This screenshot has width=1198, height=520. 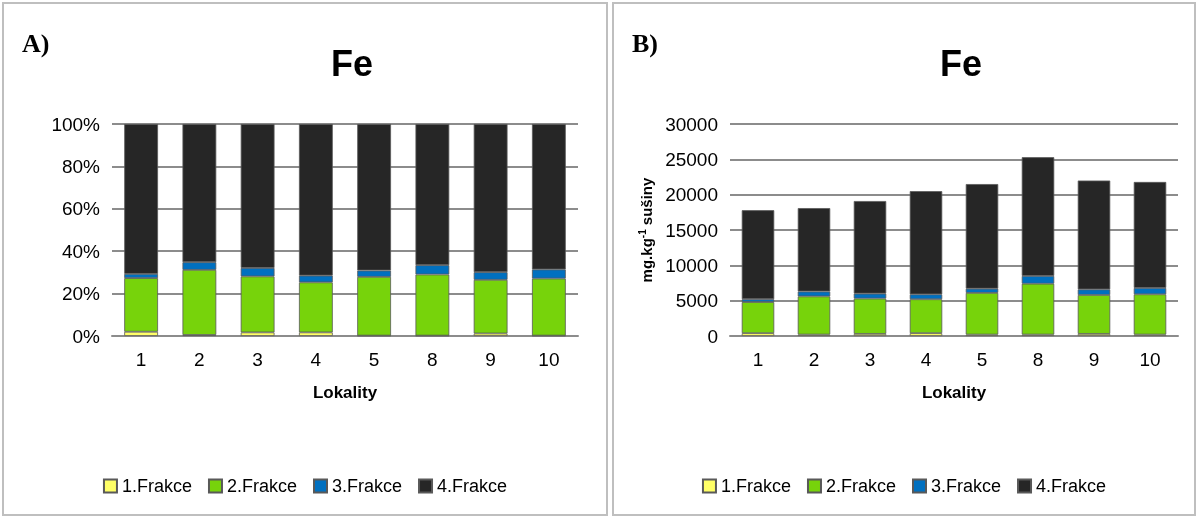 I want to click on y-tick-label: 20000, so click(x=691, y=195).